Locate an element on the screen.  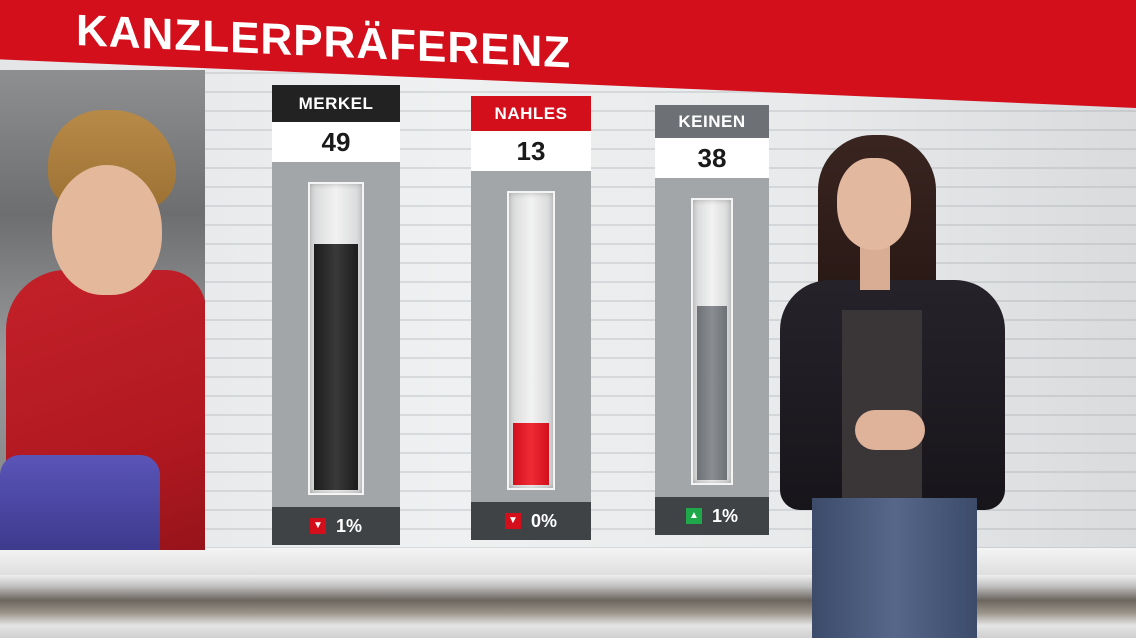
bar-change-indicator: ▼ 0% is located at coordinates (531, 521).